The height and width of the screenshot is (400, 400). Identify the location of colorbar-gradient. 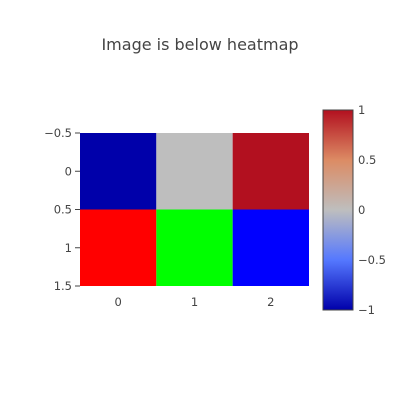
(338, 210).